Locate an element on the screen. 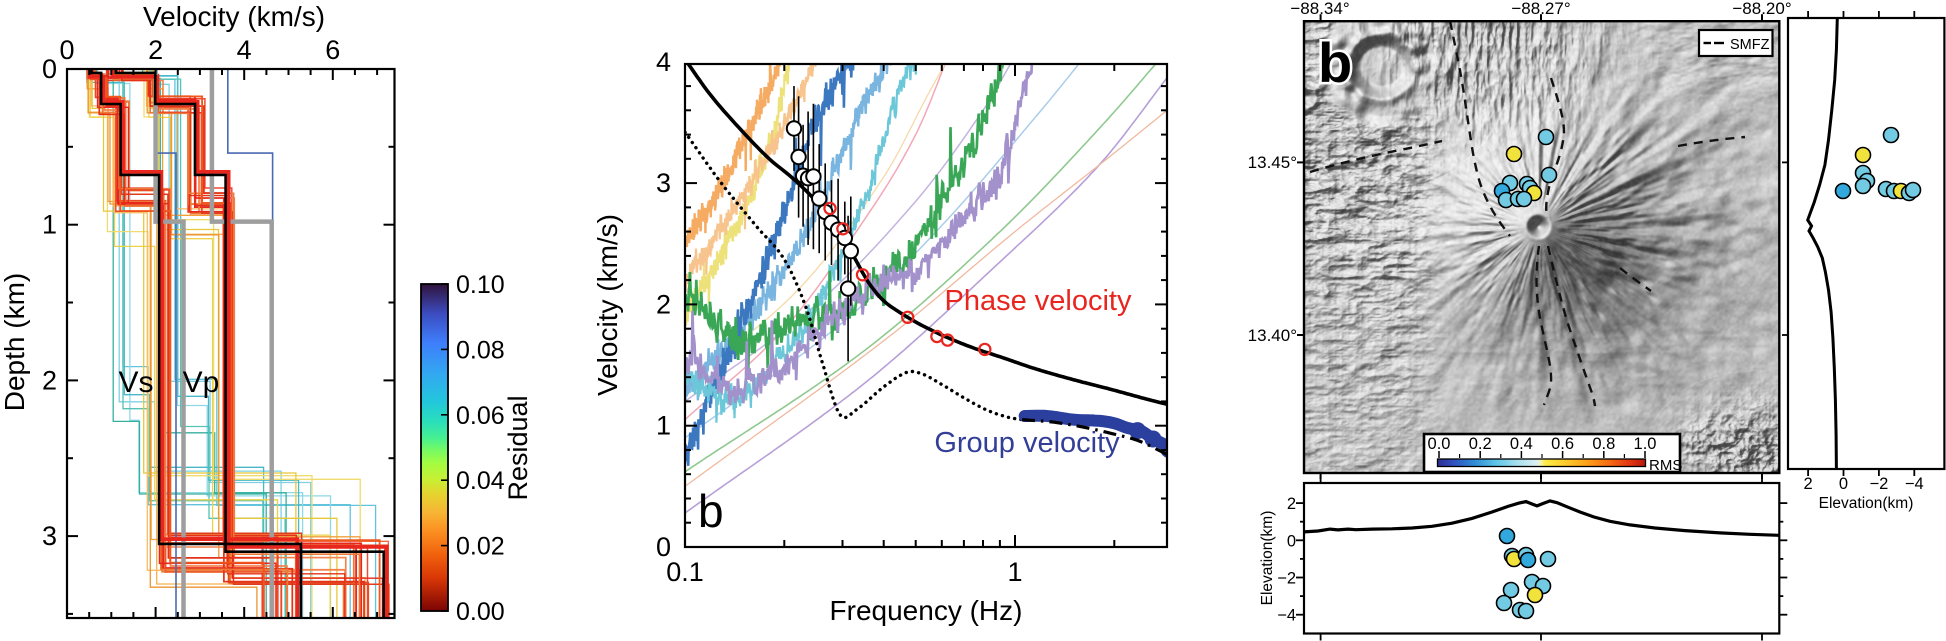 Image resolution: width=1946 pixels, height=641 pixels. svg-text: 0.8 is located at coordinates (1603, 444).